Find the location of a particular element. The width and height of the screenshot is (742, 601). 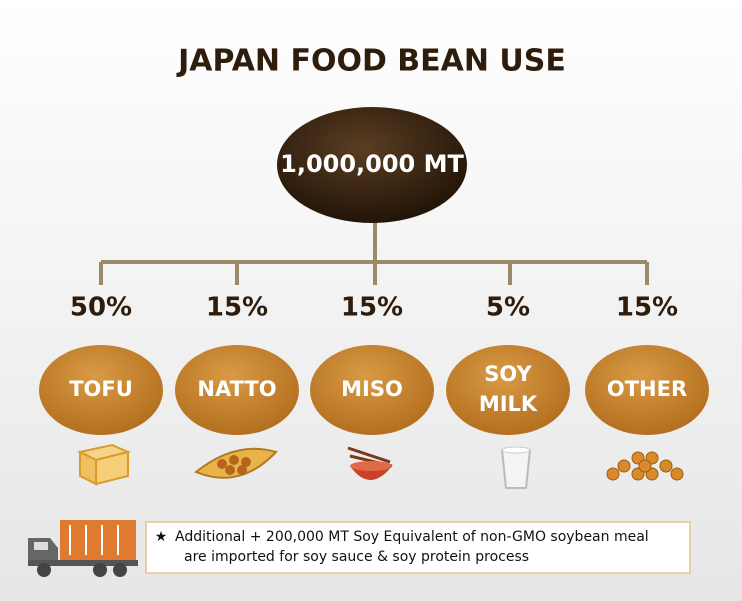

category-label: MISO is located at coordinates (372, 389).